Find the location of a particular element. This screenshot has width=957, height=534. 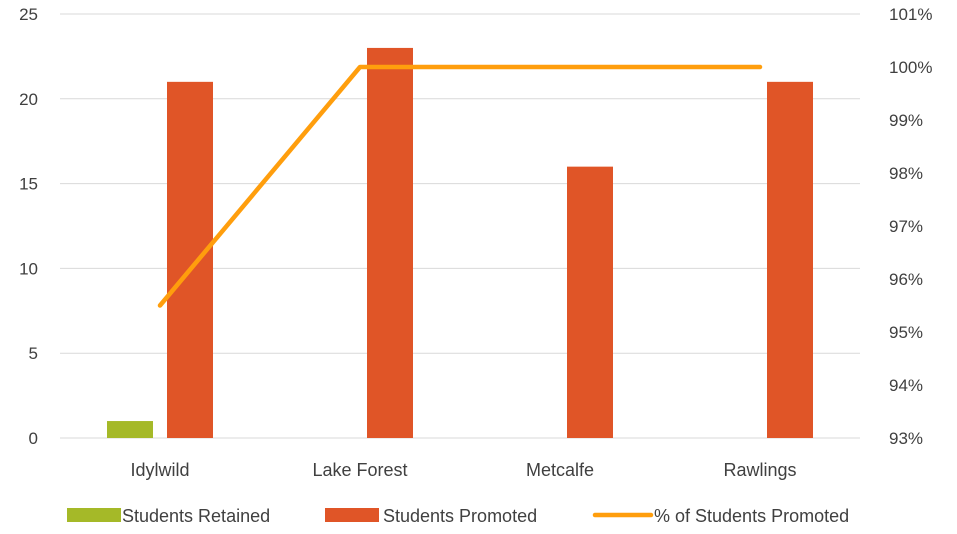

category-label: Lake Forest is located at coordinates (359, 470).